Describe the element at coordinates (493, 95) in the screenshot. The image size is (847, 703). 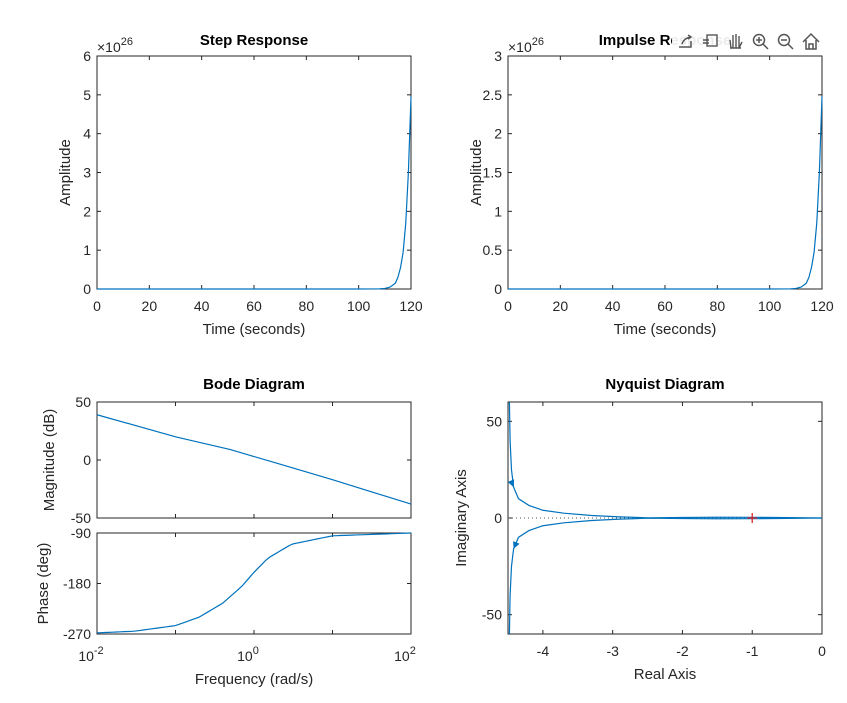
I see `impulse-y-tick-label: 2.5` at that location.